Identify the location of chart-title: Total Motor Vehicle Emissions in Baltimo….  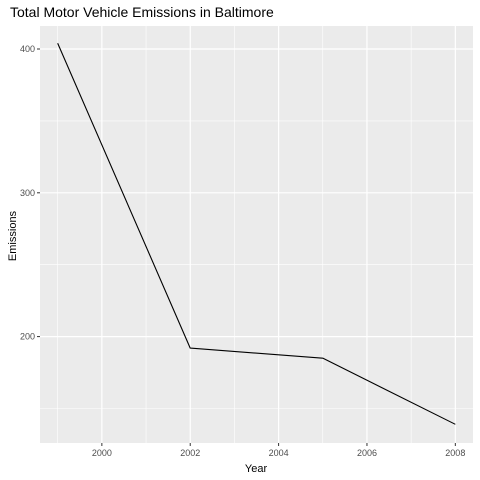
(142, 12).